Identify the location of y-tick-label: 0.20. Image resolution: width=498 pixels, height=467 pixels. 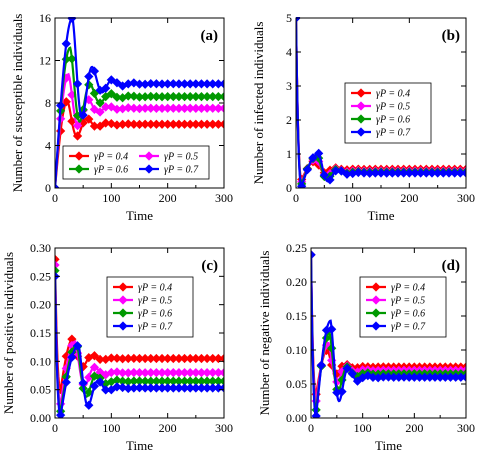
(40, 305).